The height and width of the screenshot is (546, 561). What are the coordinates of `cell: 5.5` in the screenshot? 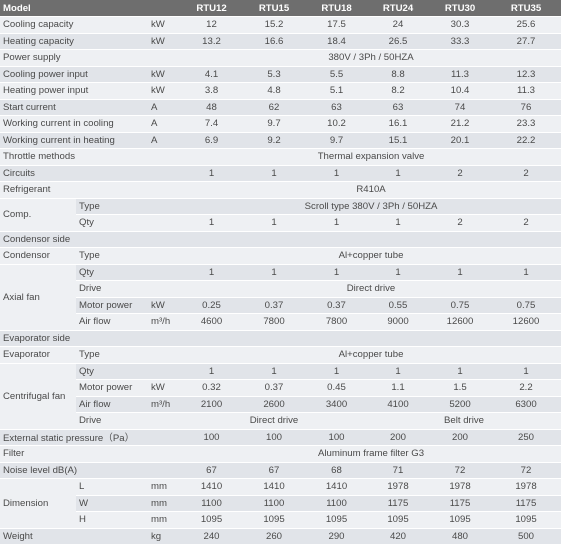 It's located at (337, 74).